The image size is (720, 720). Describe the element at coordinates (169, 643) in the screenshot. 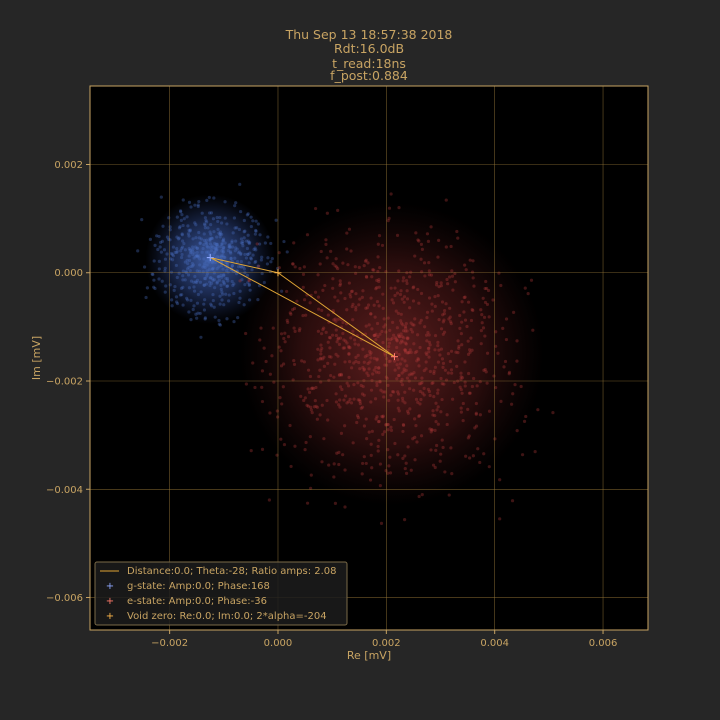

I see `x-tick-label: −0.002` at that location.